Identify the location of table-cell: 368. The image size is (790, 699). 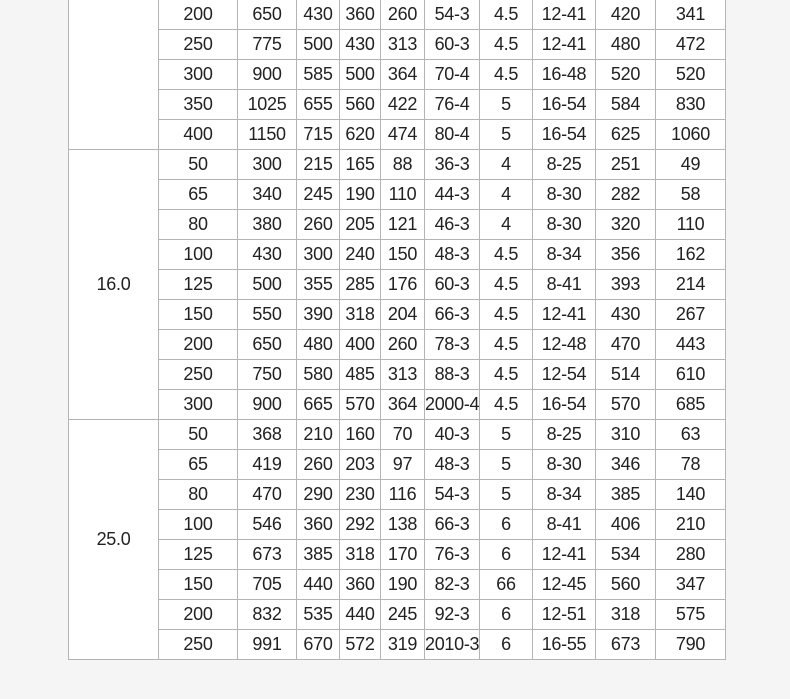
(267, 434).